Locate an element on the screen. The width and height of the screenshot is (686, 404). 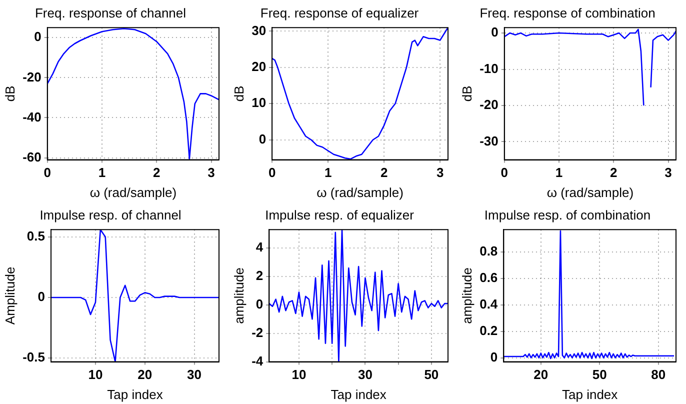
y-tick-label: -2 is located at coordinates (257, 332).